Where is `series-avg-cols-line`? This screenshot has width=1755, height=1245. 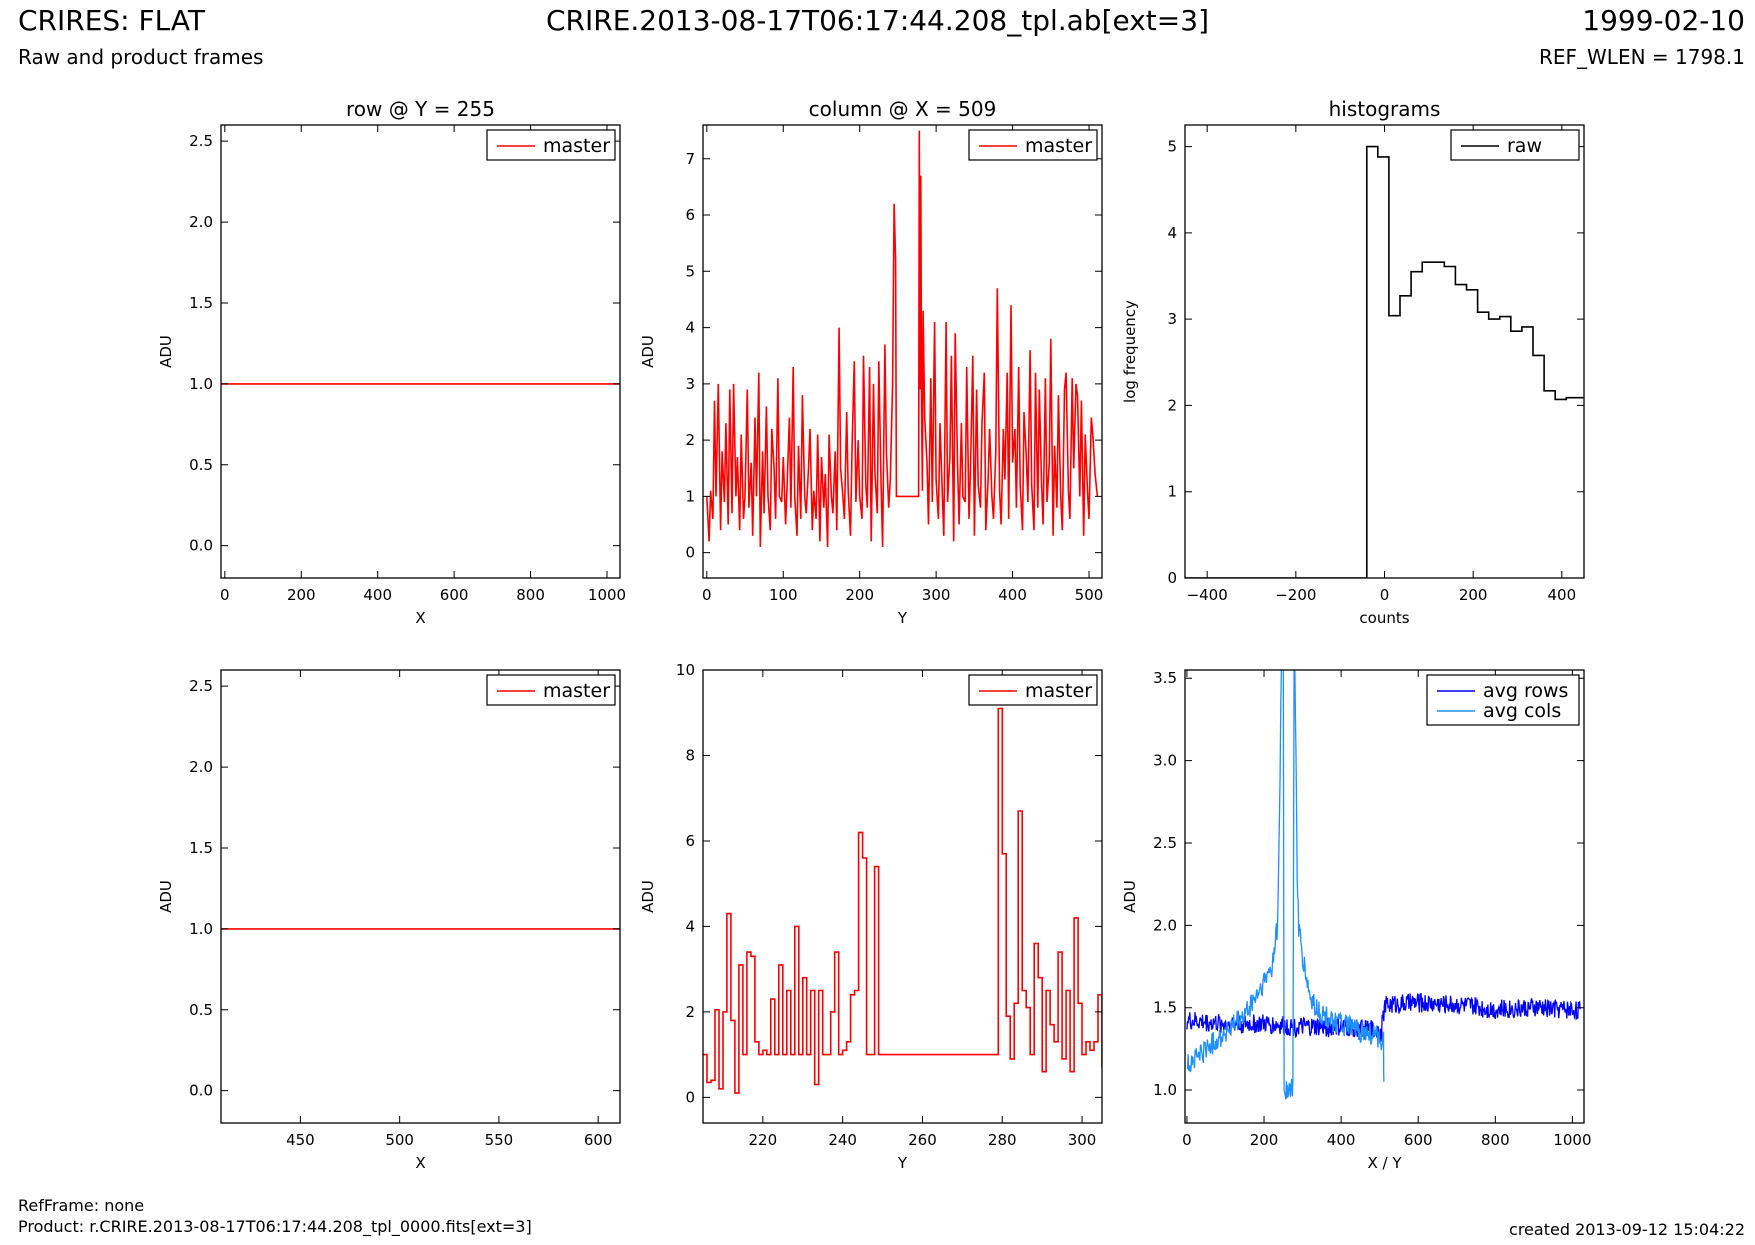
series-avg-cols-line is located at coordinates (1285, 885).